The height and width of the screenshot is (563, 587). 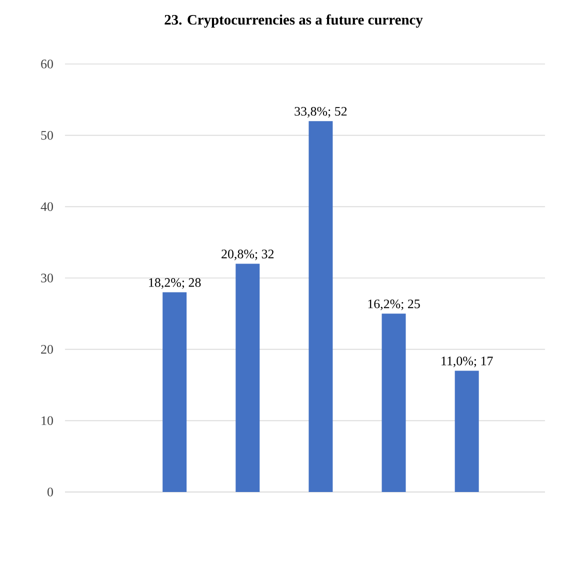 What do you see at coordinates (175, 283) in the screenshot?
I see `data-label: 18,2%; 28` at bounding box center [175, 283].